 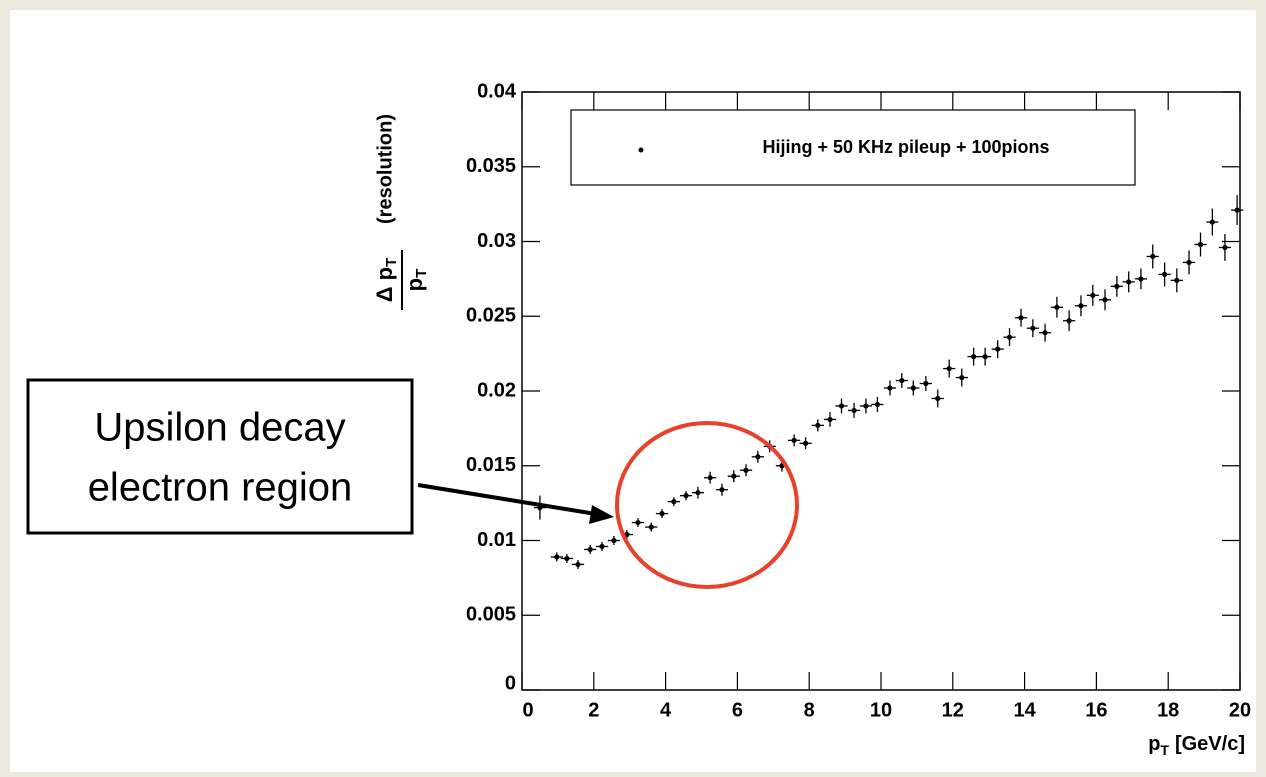 I want to click on legend-label: Hijing + 50 KHz pileup + 100pions, so click(x=905, y=147).